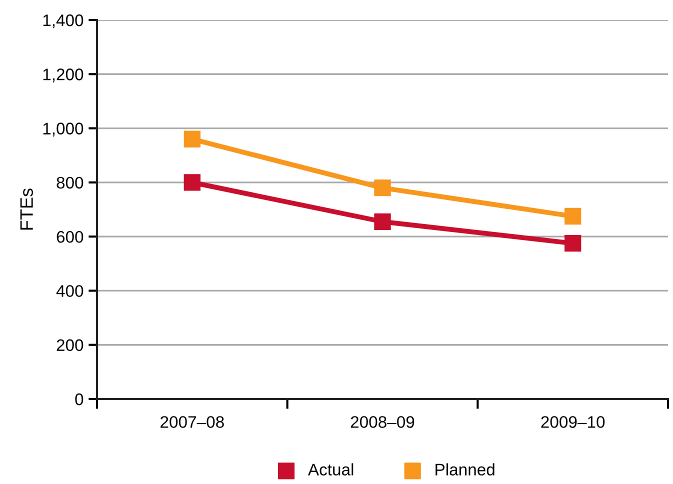 The width and height of the screenshot is (673, 484). I want to click on y-tick-label: 1,000, so click(63, 129).